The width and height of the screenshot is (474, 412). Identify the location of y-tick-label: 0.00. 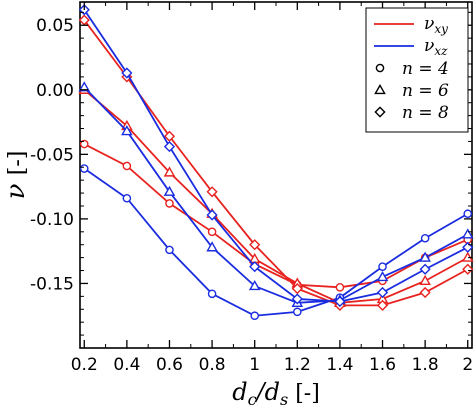
(55, 91).